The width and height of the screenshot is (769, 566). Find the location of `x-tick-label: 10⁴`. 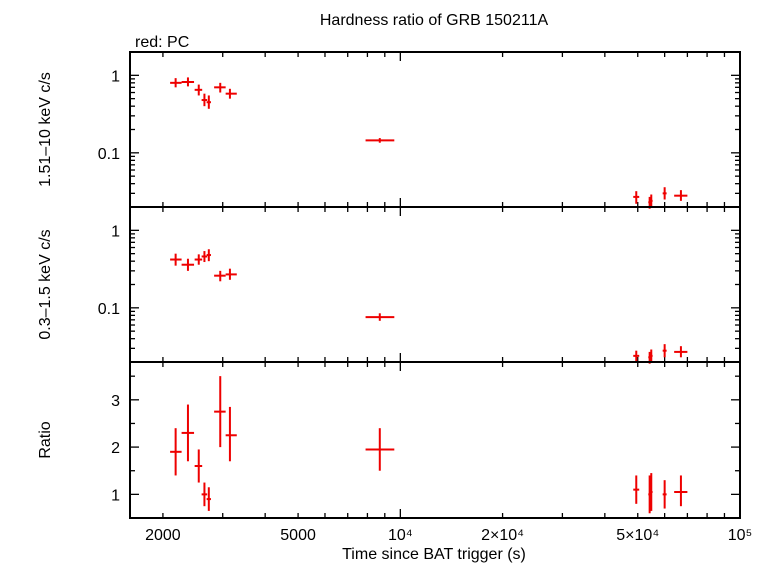

x-tick-label: 10⁴ is located at coordinates (400, 535).